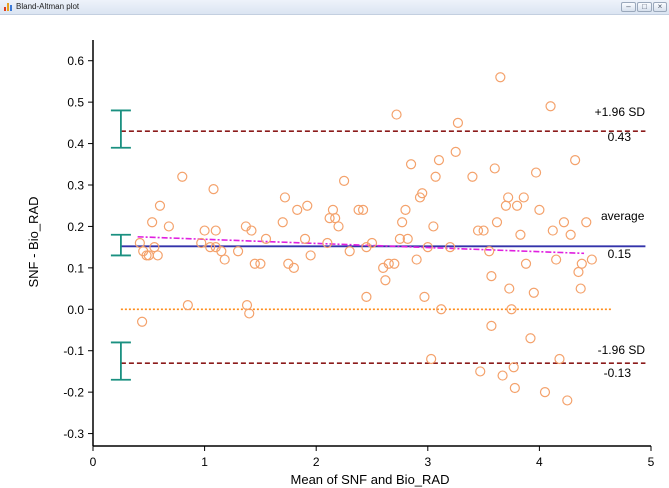  I want to click on y-tick-label: 0.4, so click(75, 144).